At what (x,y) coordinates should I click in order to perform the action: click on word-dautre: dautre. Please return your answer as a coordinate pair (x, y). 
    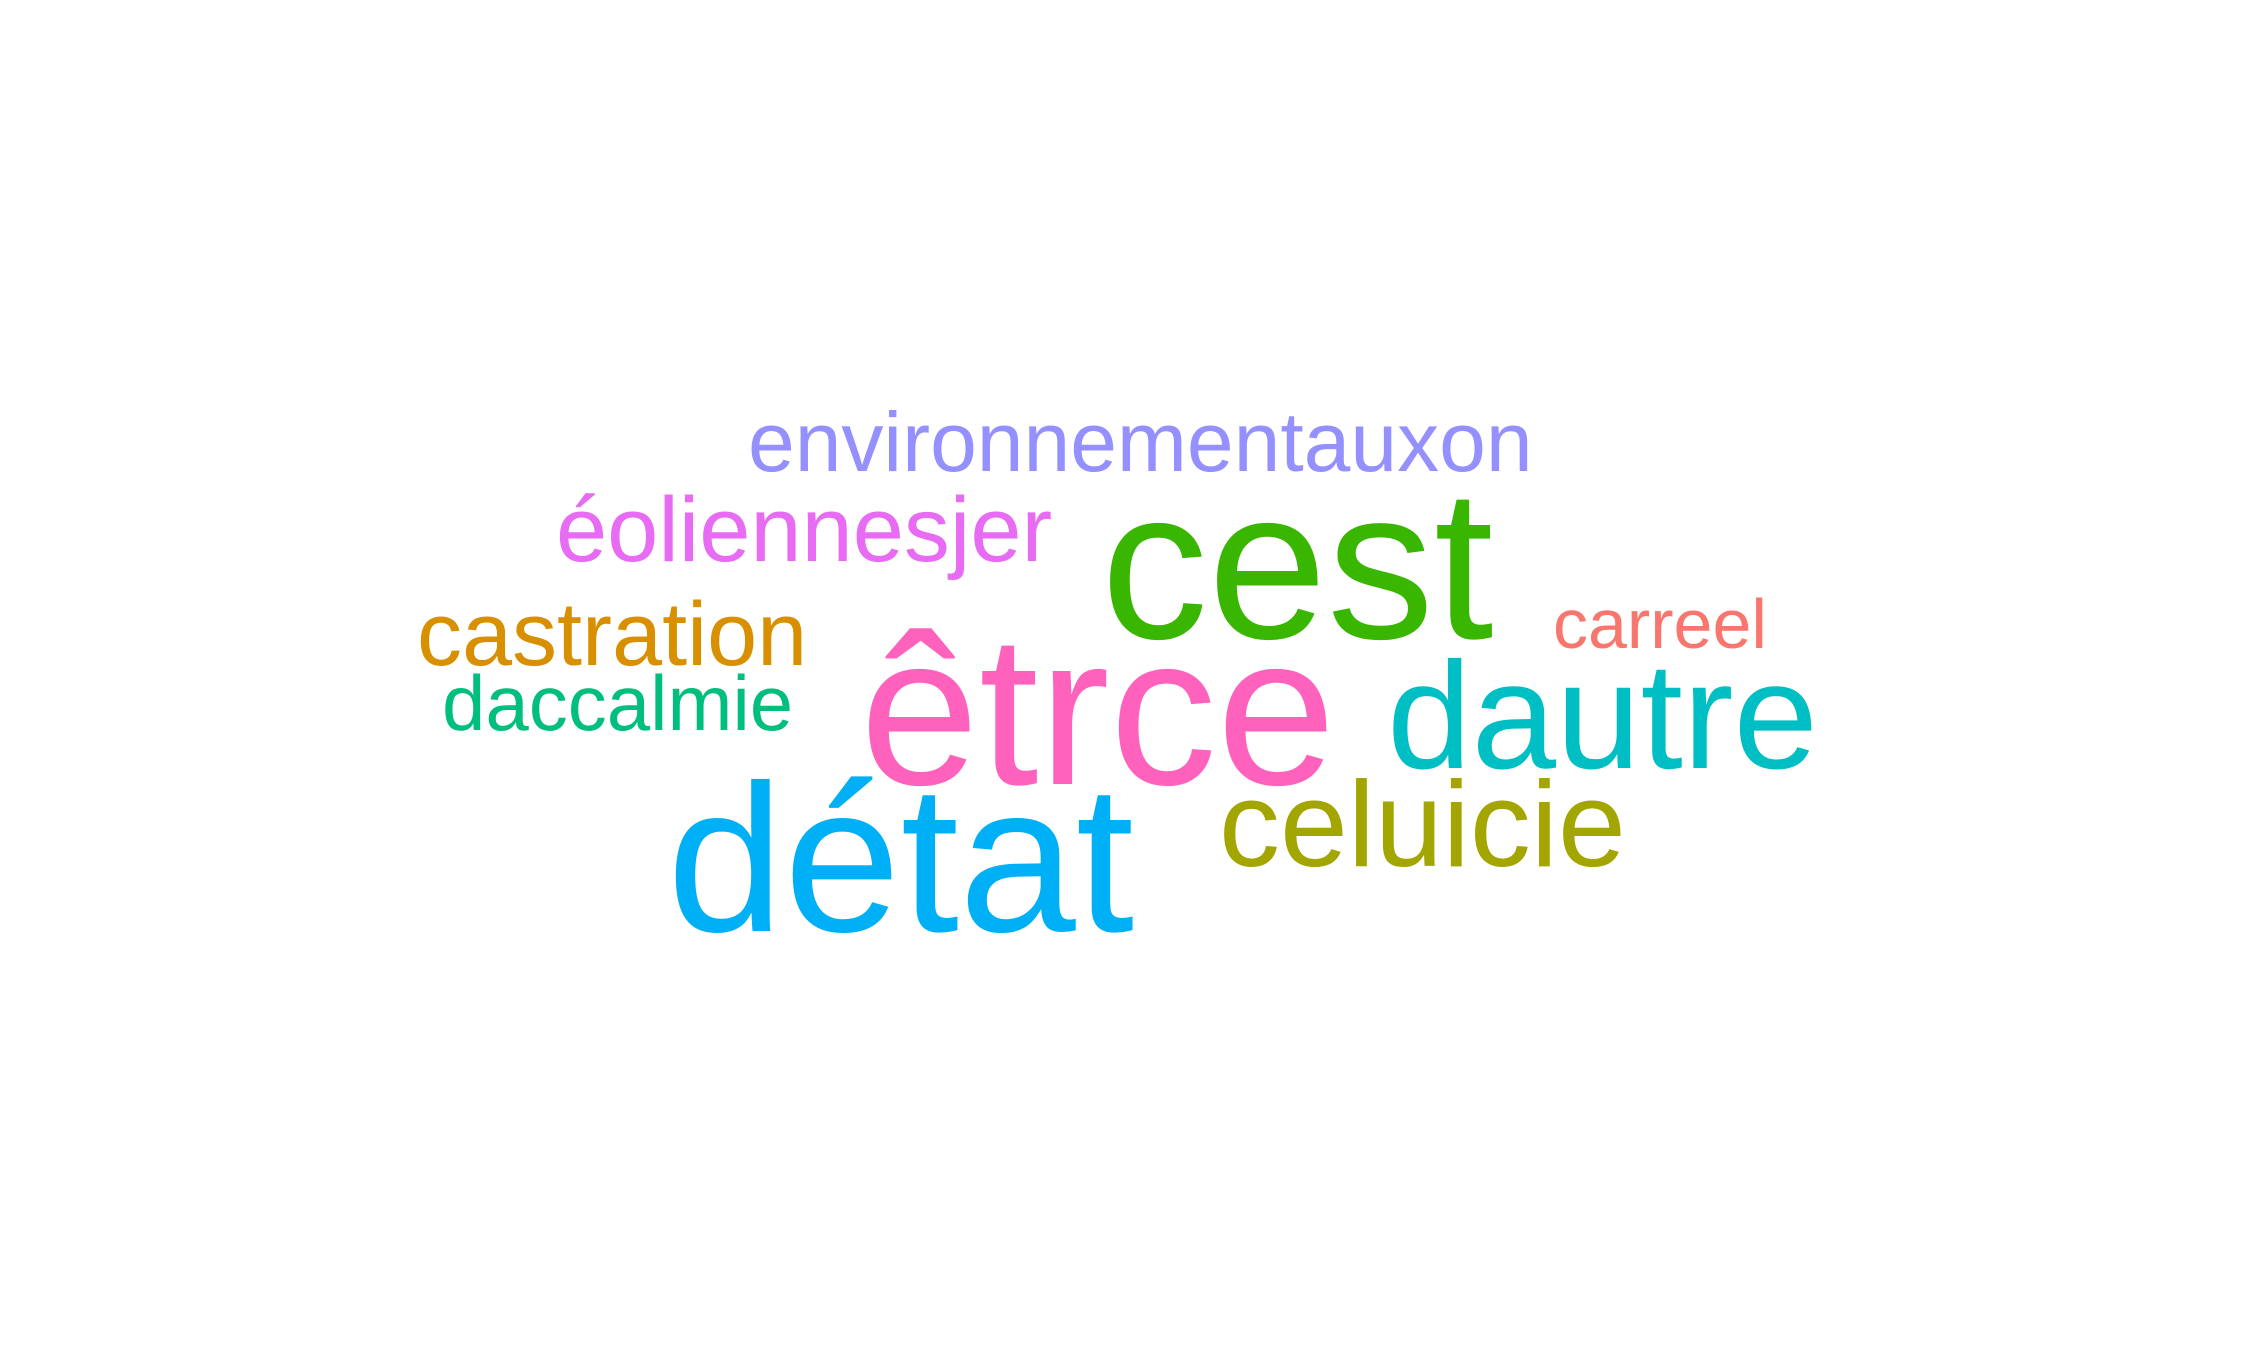
    Looking at the image, I should click on (1602, 716).